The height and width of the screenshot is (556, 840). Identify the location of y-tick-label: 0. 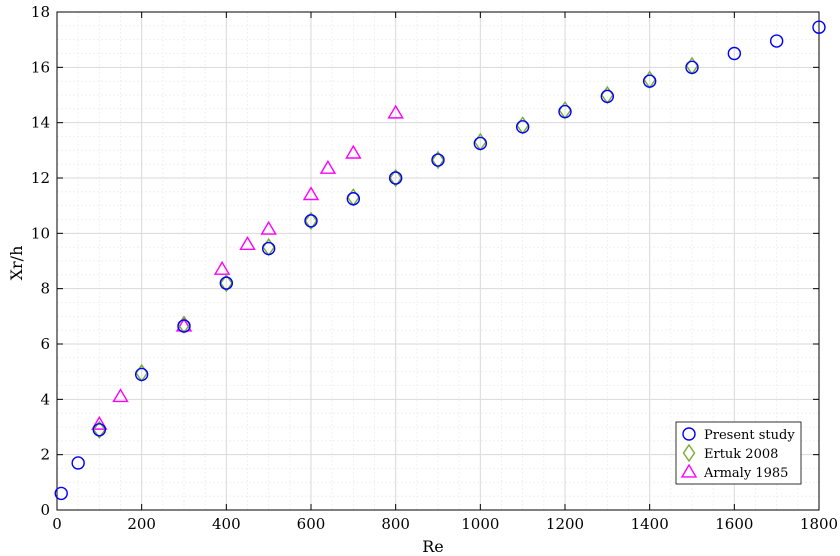
(45, 510).